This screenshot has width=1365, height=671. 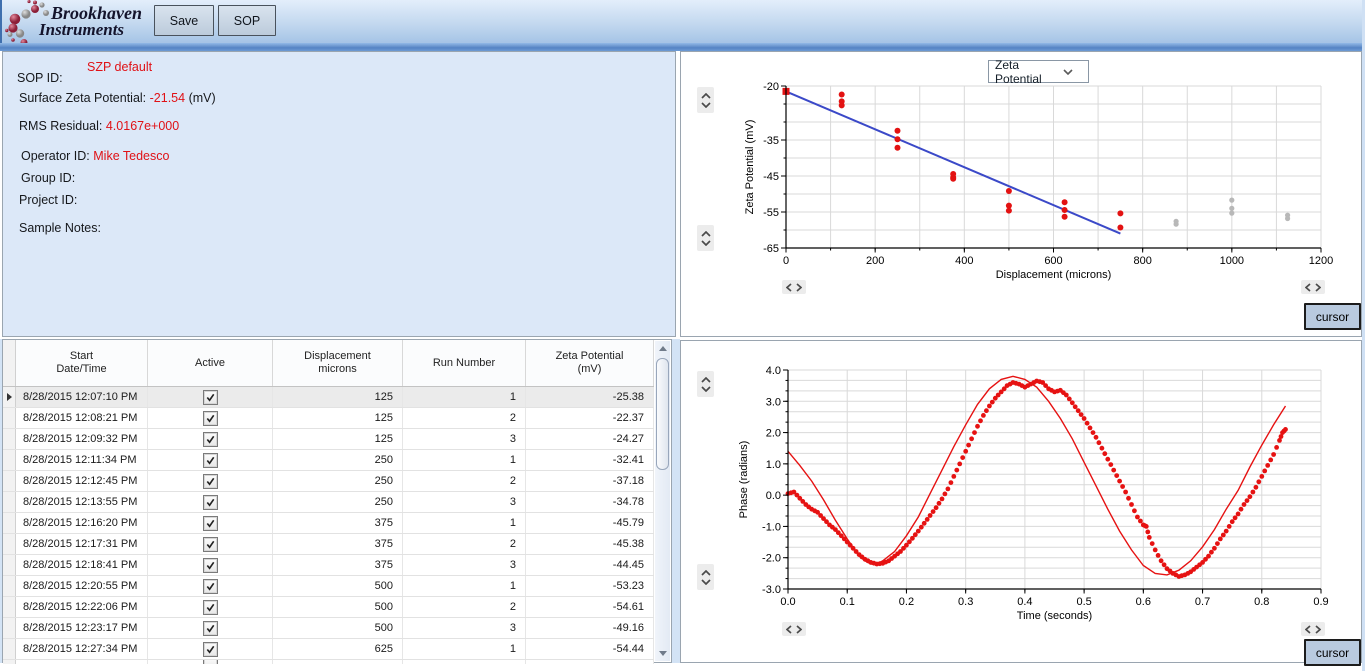 I want to click on table-row: 8/28/2015 12:09:32 PM 125 3 -24.27, so click(x=328, y=439).